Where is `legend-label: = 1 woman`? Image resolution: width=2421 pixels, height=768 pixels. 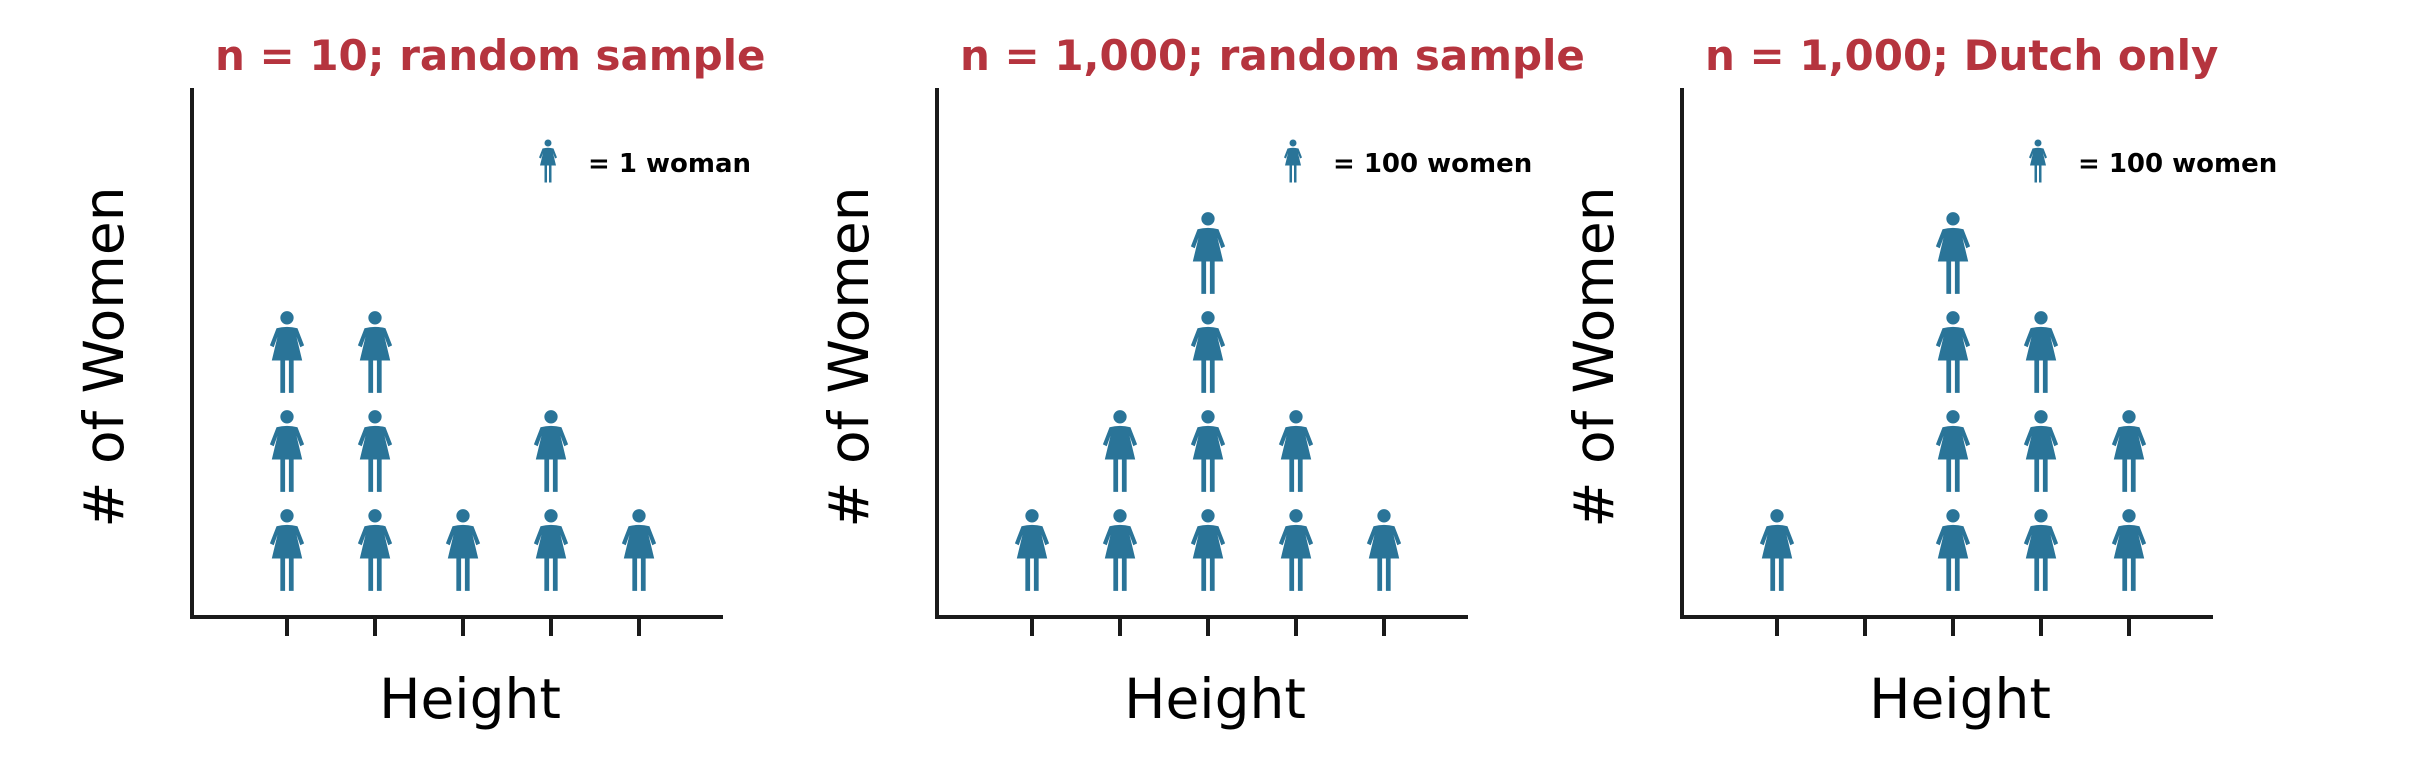
legend-label: = 1 woman is located at coordinates (669, 164).